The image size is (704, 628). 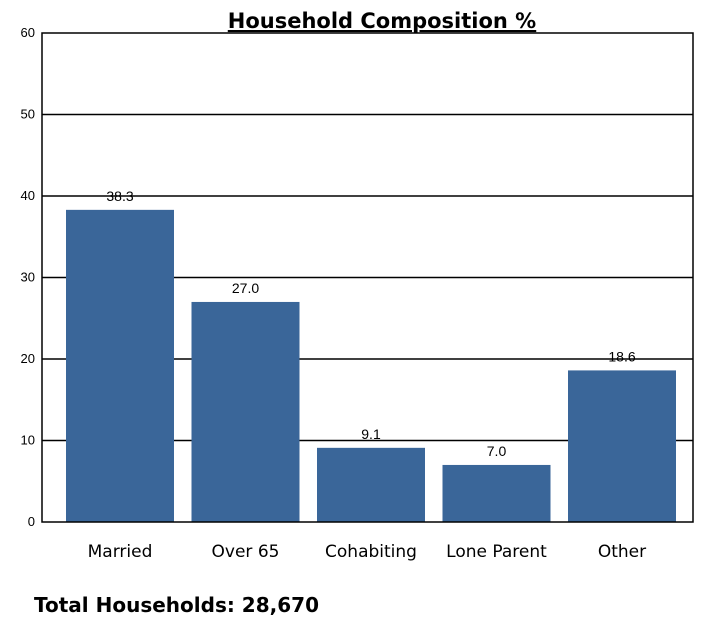 What do you see at coordinates (371, 484) in the screenshot?
I see `bar-cohabiting` at bounding box center [371, 484].